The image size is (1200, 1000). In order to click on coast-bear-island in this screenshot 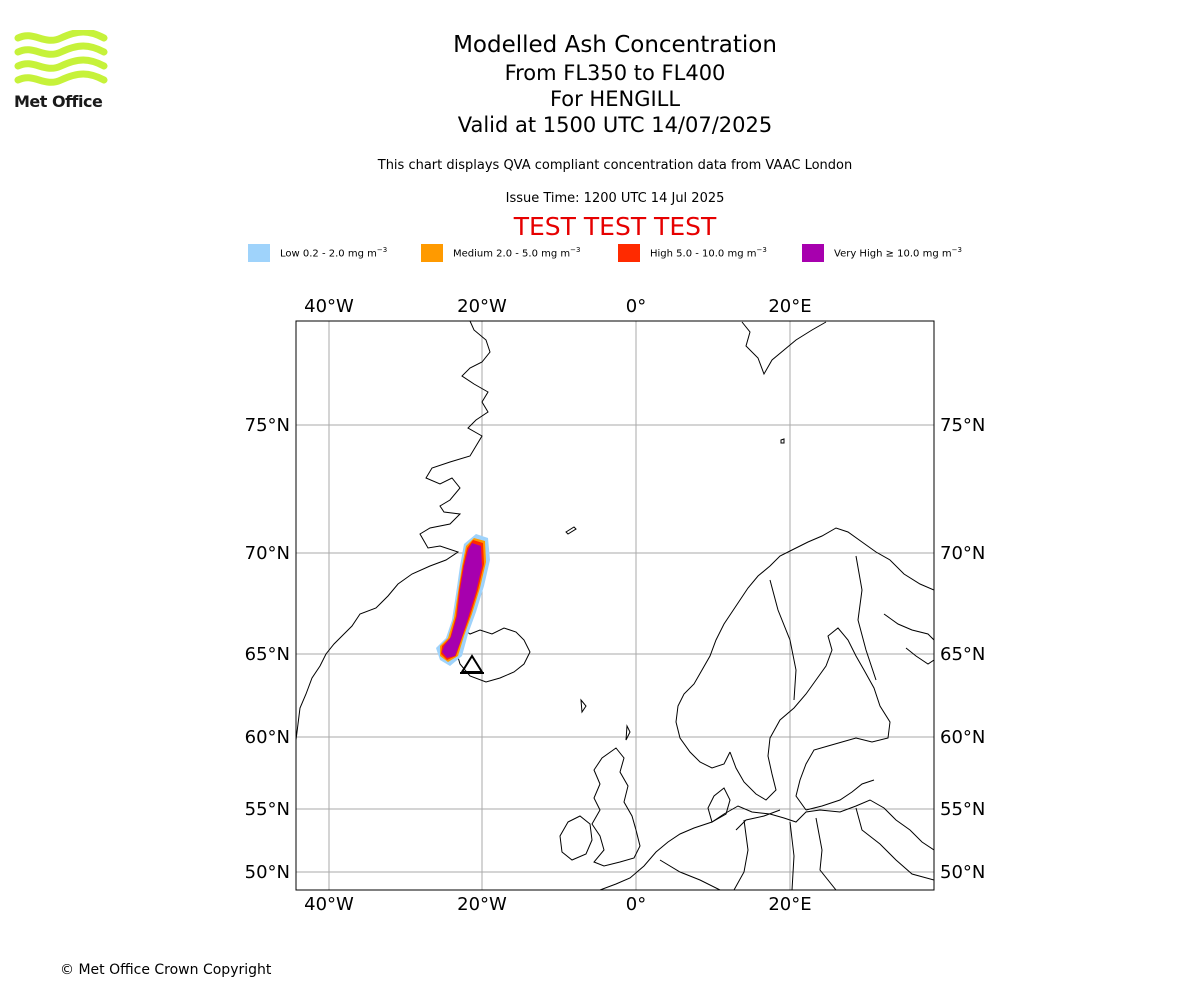, I will do `click(782, 441)`.